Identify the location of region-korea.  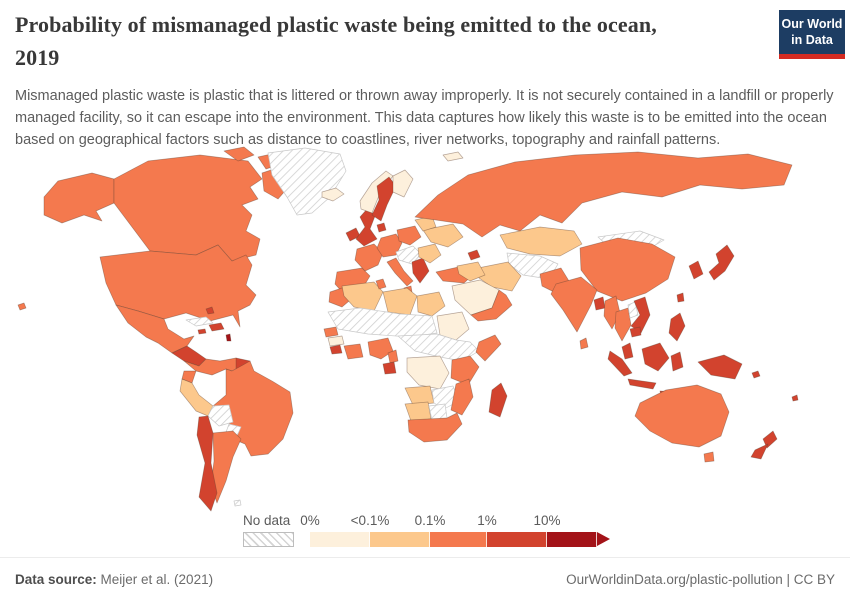
(696, 270).